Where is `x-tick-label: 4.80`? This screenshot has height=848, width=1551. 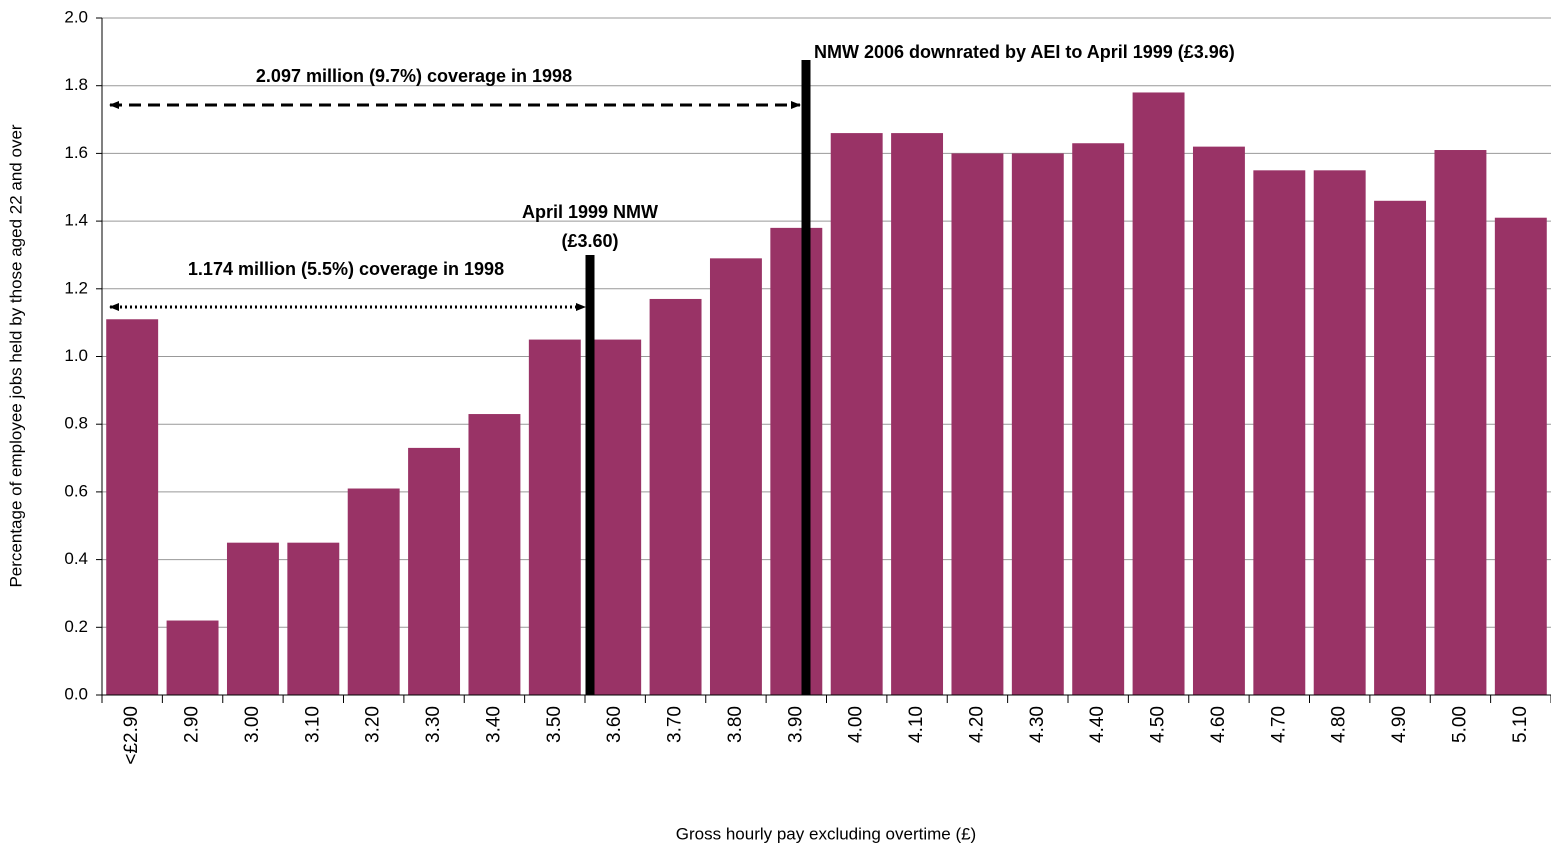 x-tick-label: 4.80 is located at coordinates (1339, 724).